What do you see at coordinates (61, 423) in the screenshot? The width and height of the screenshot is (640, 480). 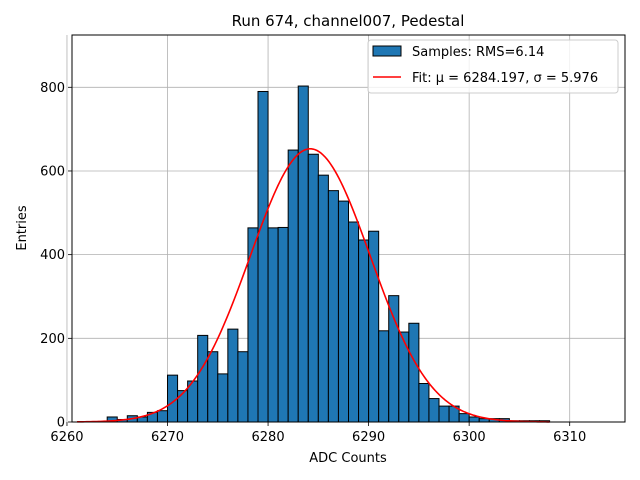 I see `y-tick-label: 0` at bounding box center [61, 423].